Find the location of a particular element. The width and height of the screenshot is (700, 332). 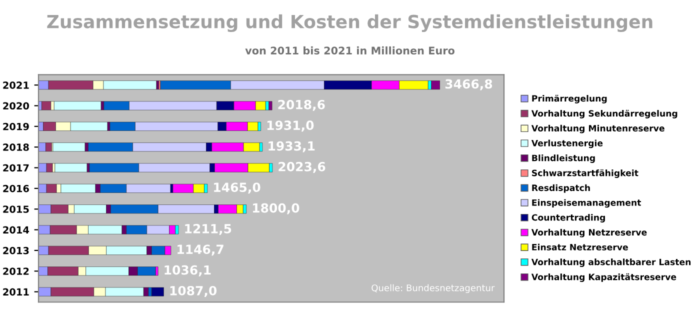

y-tick-label: 2016 is located at coordinates (16, 188).